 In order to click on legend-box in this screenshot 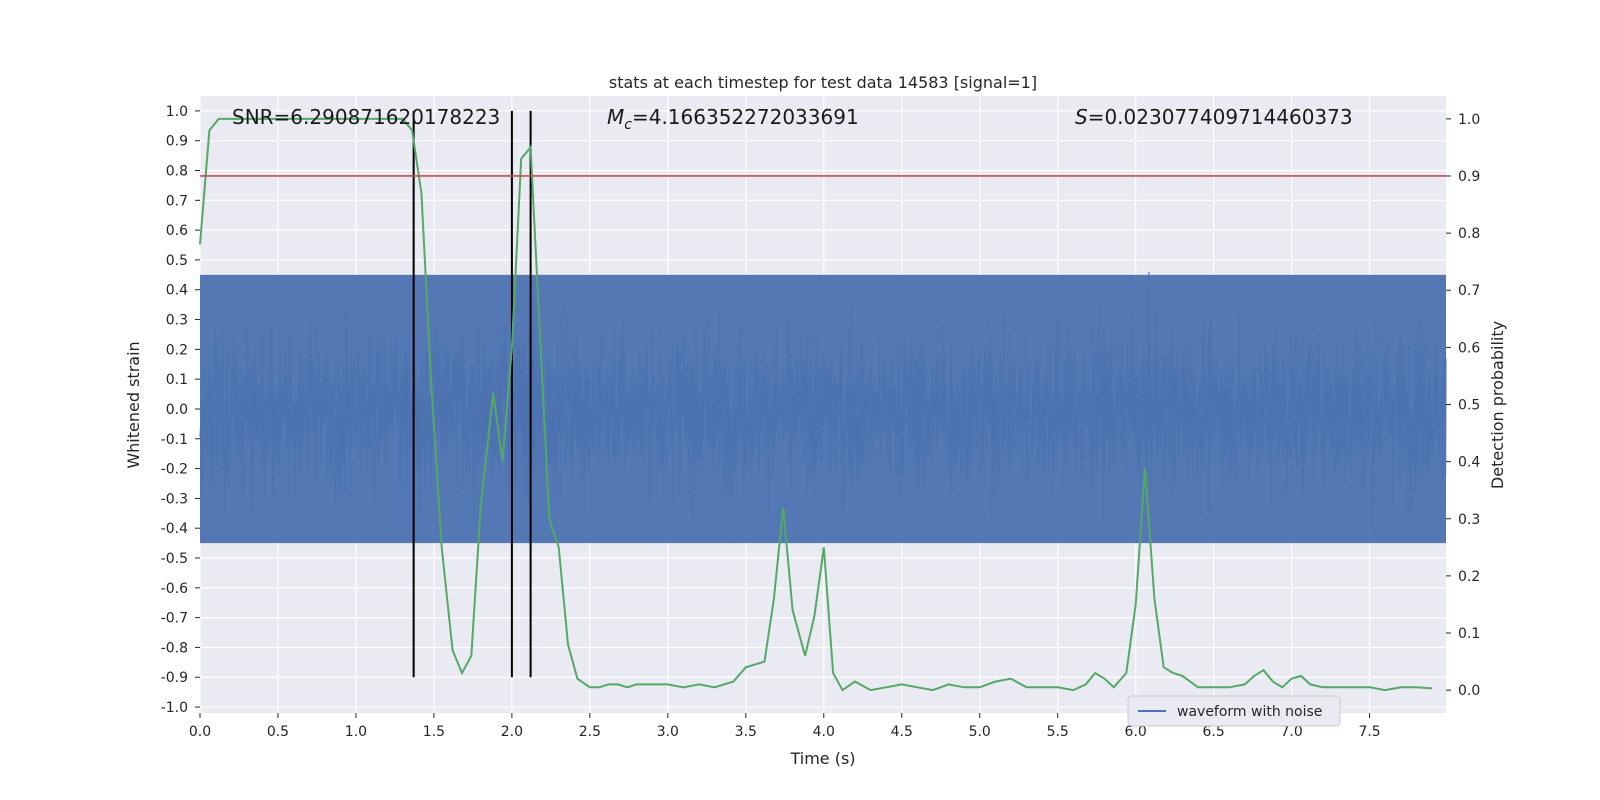, I will do `click(1234, 711)`.